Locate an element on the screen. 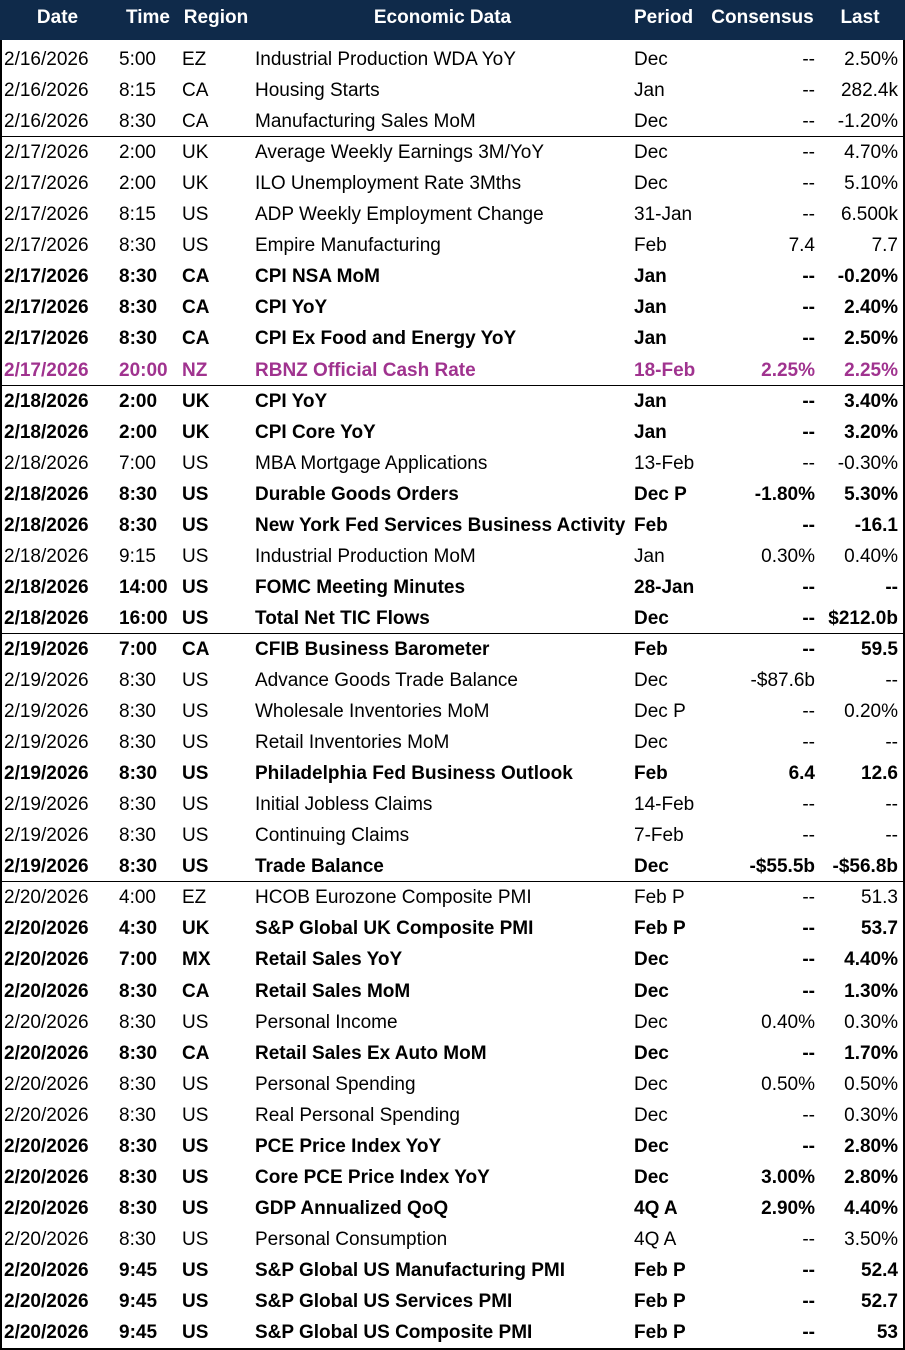 This screenshot has width=905, height=1350. last-cell: $212.0b is located at coordinates (863, 618).